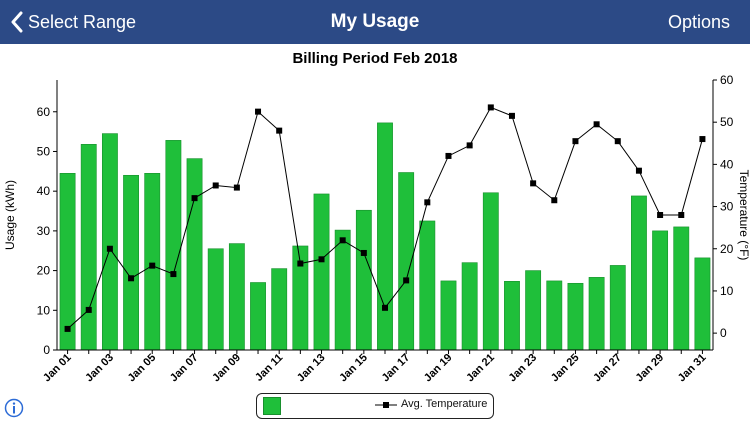  I want to click on x-tick-label: Jan 13, so click(311, 368).